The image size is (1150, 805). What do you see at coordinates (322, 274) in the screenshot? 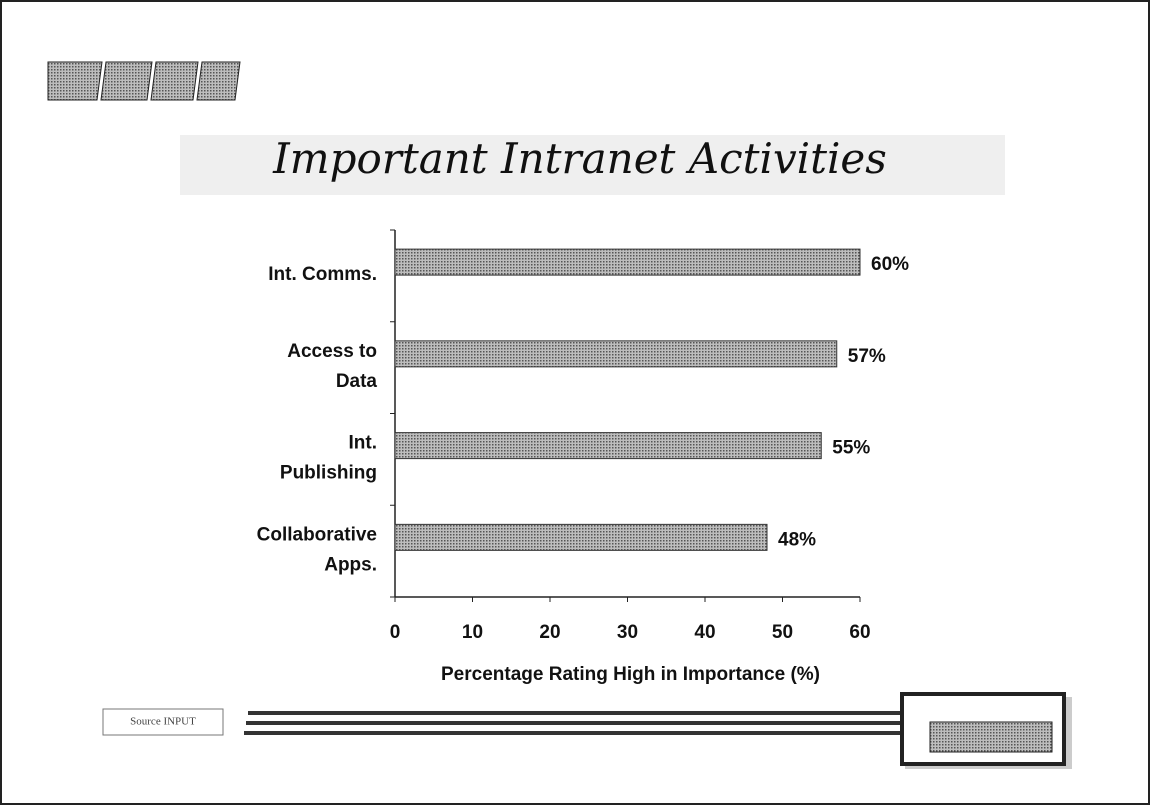
I see `y-tick-label: Int. Comms.` at bounding box center [322, 274].